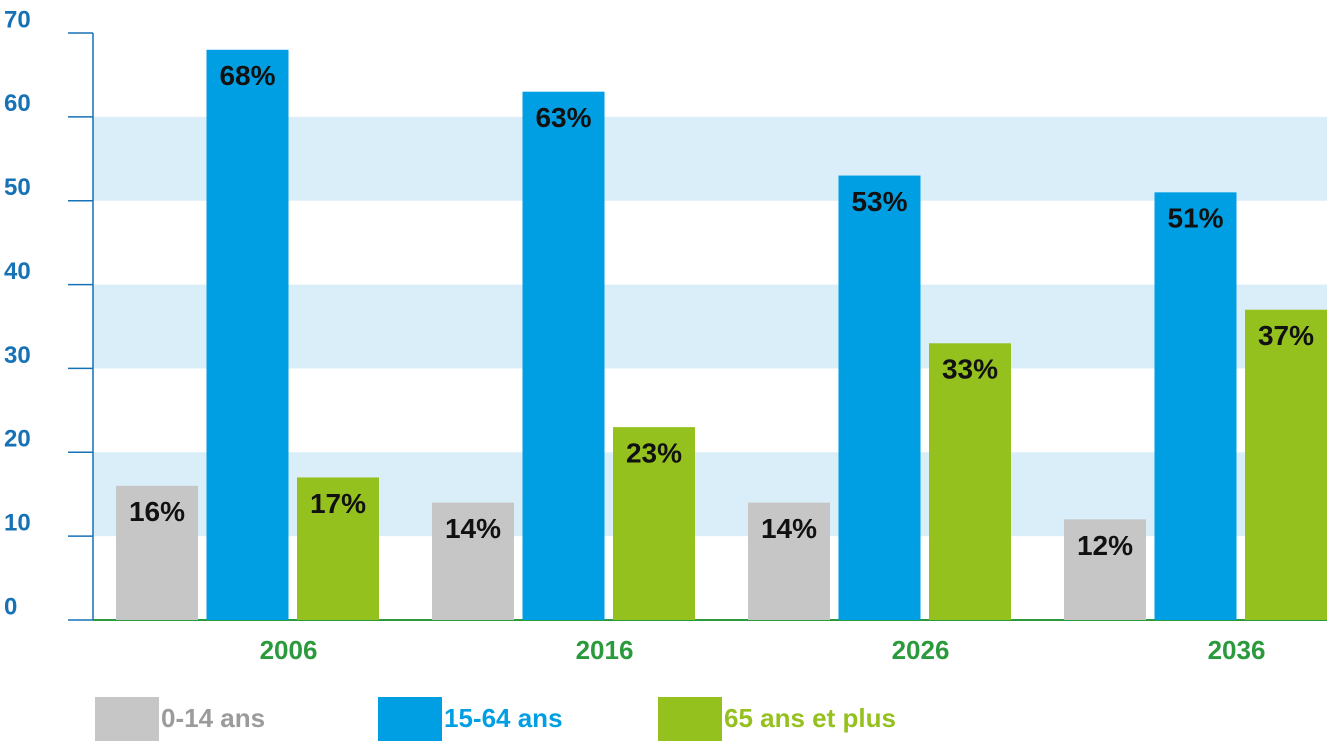 This screenshot has width=1327, height=741. Describe the element at coordinates (247, 75) in the screenshot. I see `value-label: 68%` at that location.